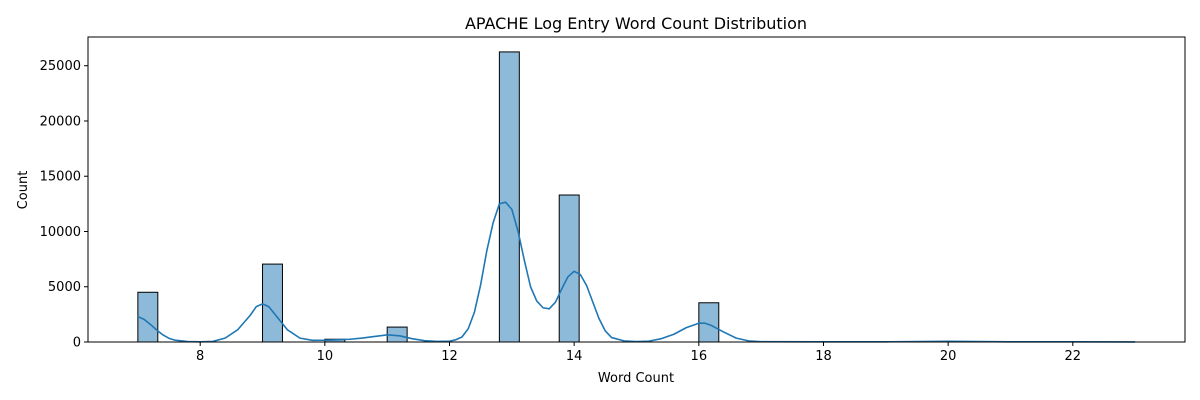  What do you see at coordinates (23, 190) in the screenshot?
I see `y-axis-title: Count` at bounding box center [23, 190].